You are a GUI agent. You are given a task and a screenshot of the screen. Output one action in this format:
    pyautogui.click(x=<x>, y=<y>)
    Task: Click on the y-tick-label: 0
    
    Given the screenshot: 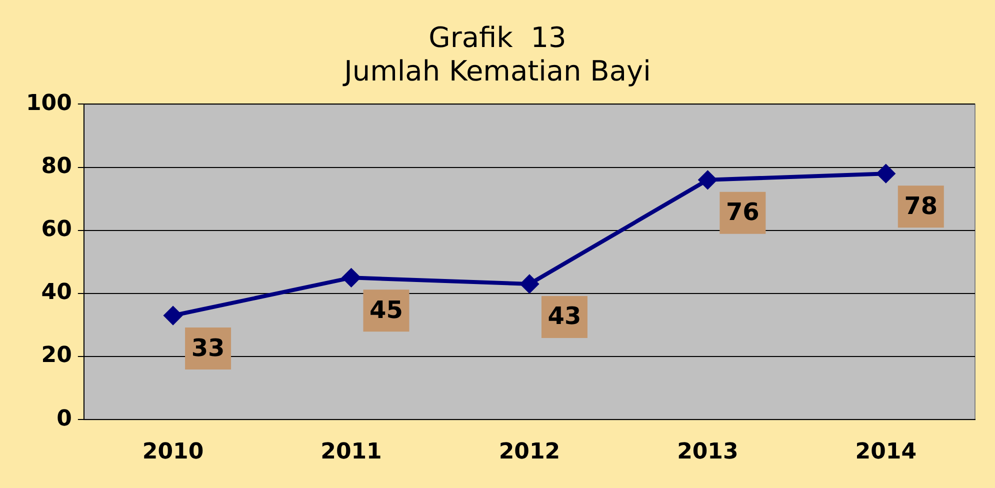 What is the action you would take?
    pyautogui.click(x=64, y=419)
    